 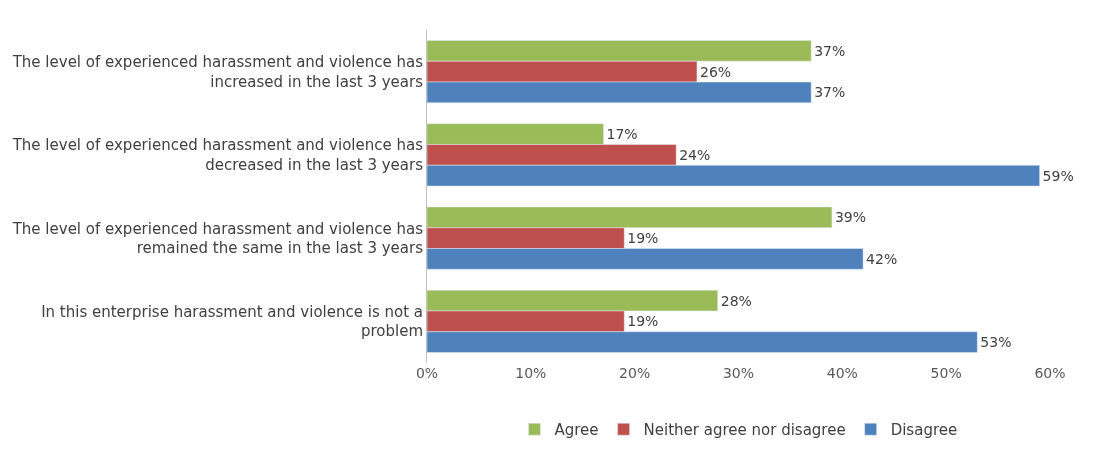 What do you see at coordinates (842, 373) in the screenshot?
I see `x-tick-label: 40%` at bounding box center [842, 373].